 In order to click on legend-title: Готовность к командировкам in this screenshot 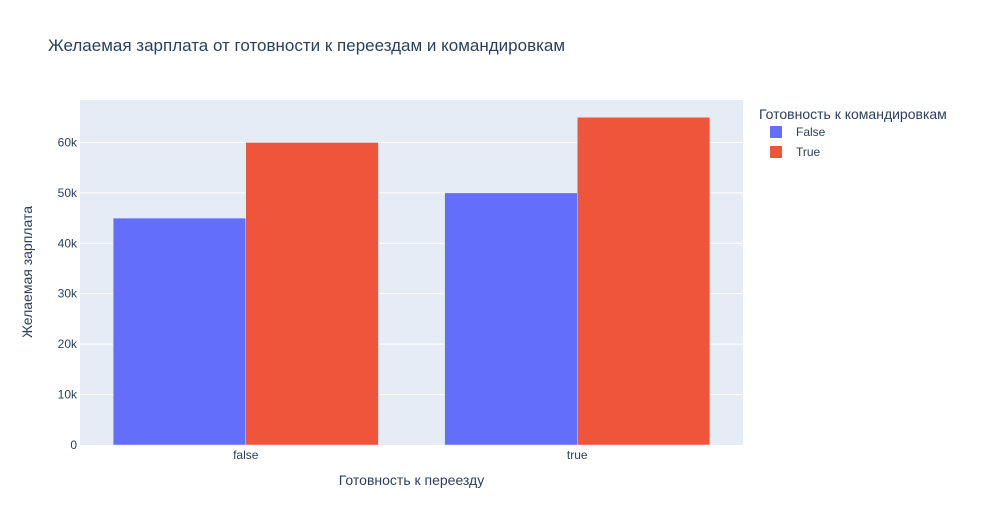, I will do `click(853, 114)`.